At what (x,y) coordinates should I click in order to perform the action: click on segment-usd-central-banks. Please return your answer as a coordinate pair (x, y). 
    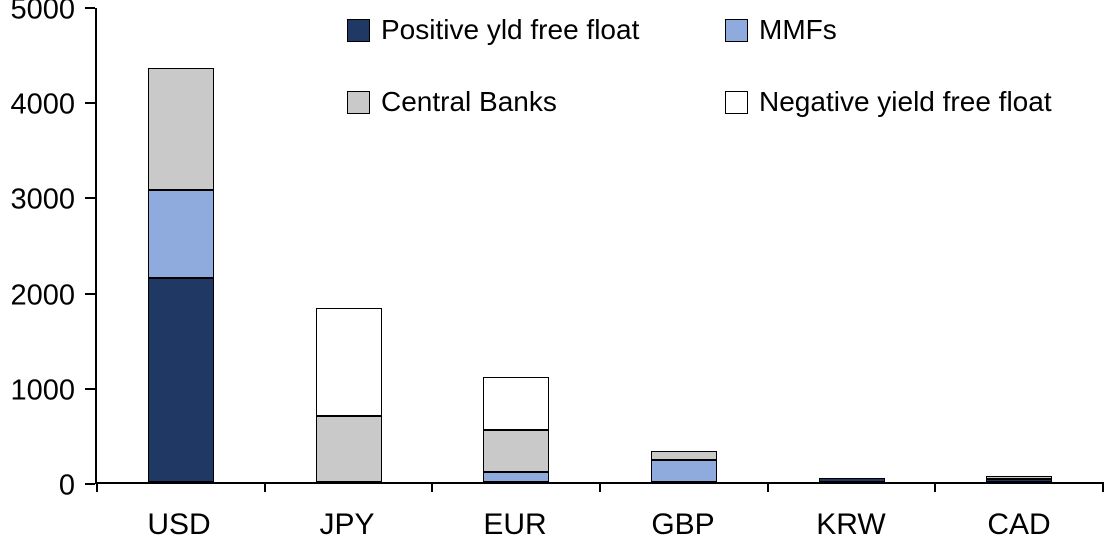
    Looking at the image, I should click on (180, 129).